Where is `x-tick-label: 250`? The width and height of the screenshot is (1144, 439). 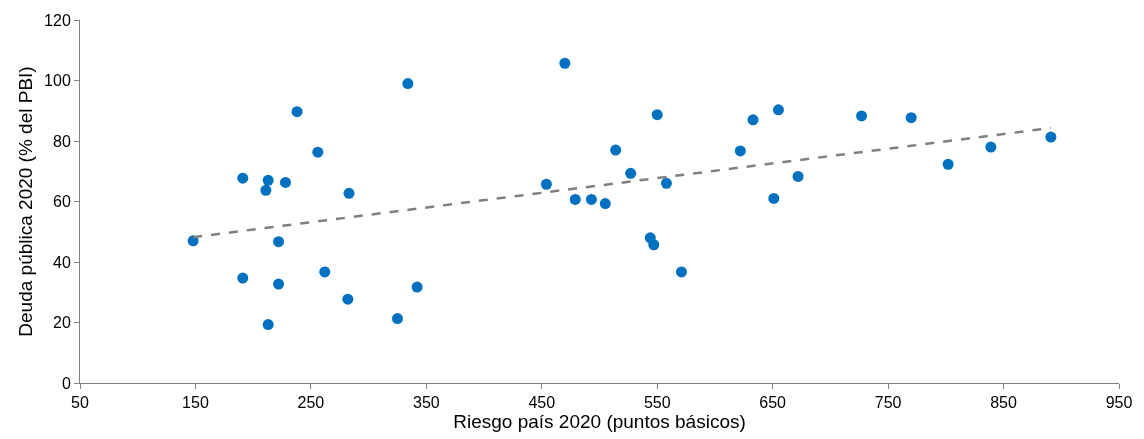
x-tick-label: 250 is located at coordinates (311, 403).